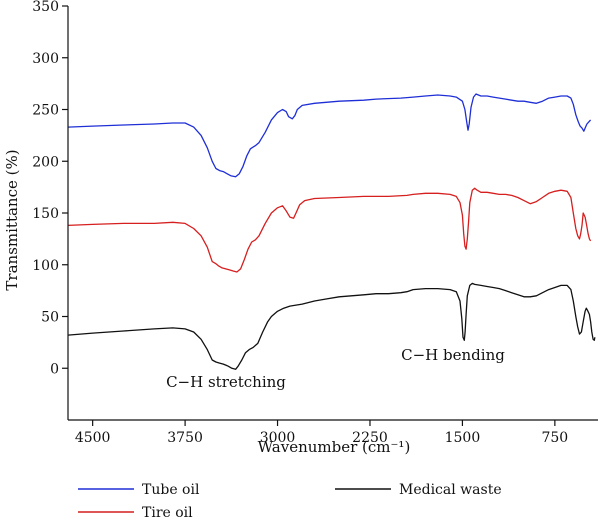 This screenshot has height=520, width=600. Describe the element at coordinates (331, 326) in the screenshot. I see `series-line-medical-waste` at that location.